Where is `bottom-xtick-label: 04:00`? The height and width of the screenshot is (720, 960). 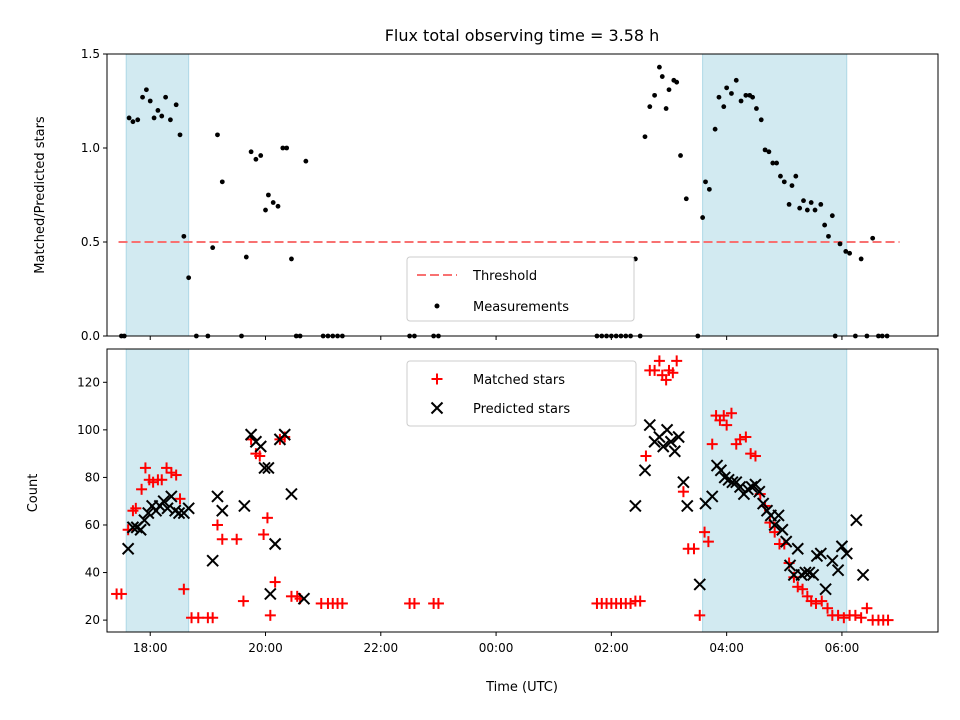 bottom-xtick-label: 04:00 is located at coordinates (726, 648).